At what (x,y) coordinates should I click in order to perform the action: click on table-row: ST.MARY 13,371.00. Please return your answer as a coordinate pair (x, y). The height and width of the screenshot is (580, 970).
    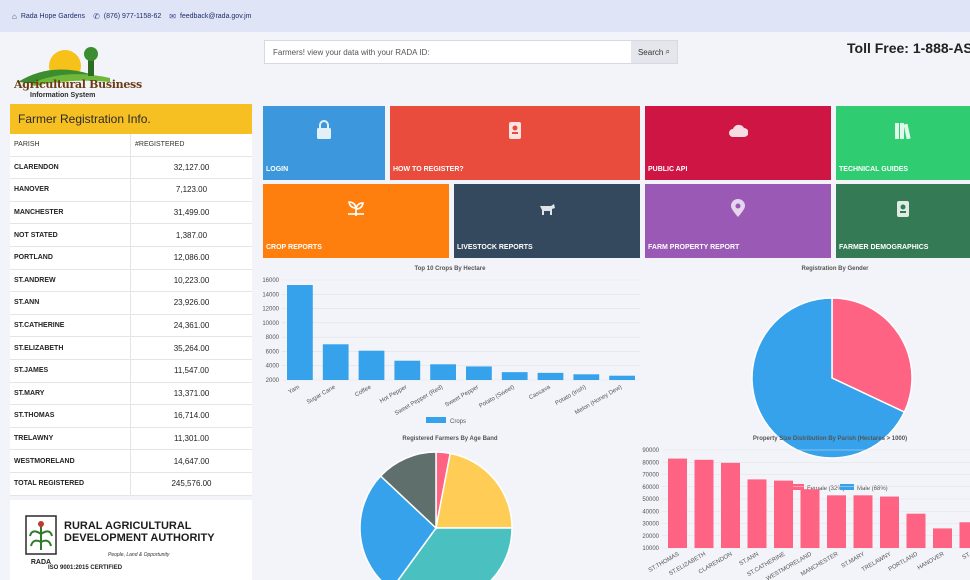
    Looking at the image, I should click on (131, 394).